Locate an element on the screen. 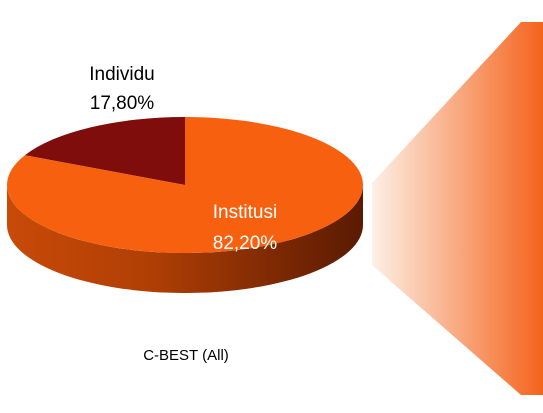  chart-caption: C-BEST (All) is located at coordinates (186, 355).